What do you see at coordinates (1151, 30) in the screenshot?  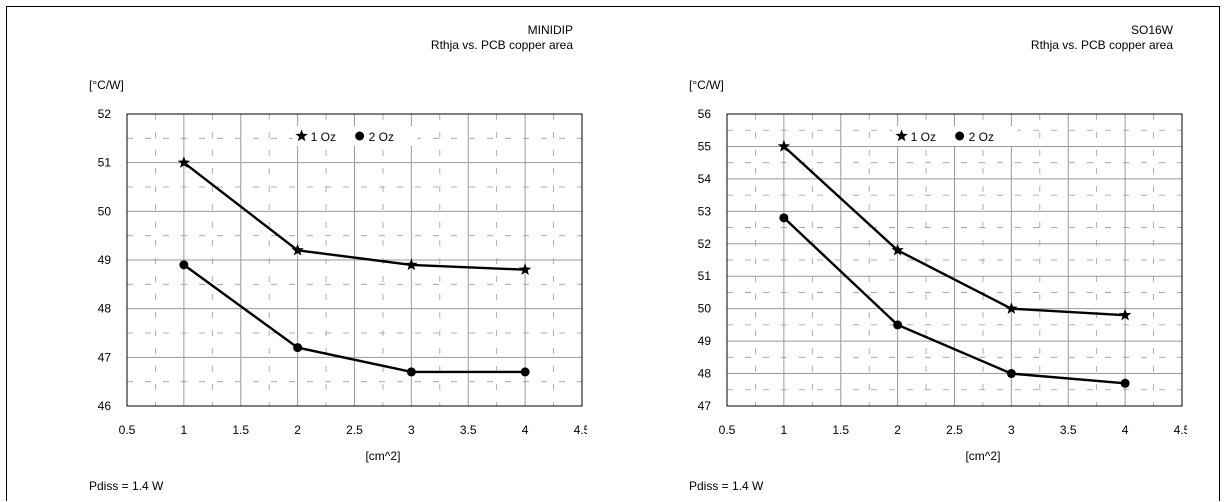 I see `chart-title: SO16W` at bounding box center [1151, 30].